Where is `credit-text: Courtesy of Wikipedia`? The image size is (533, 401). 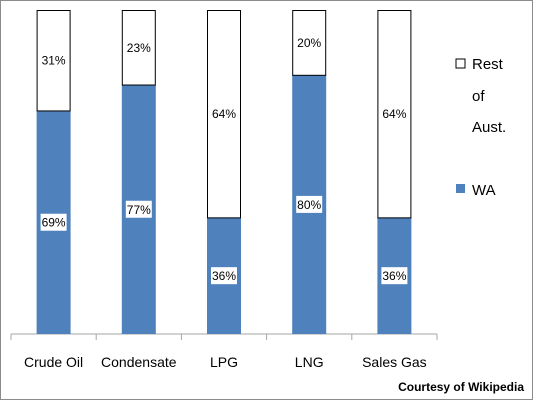 credit-text: Courtesy of Wikipedia is located at coordinates (461, 387).